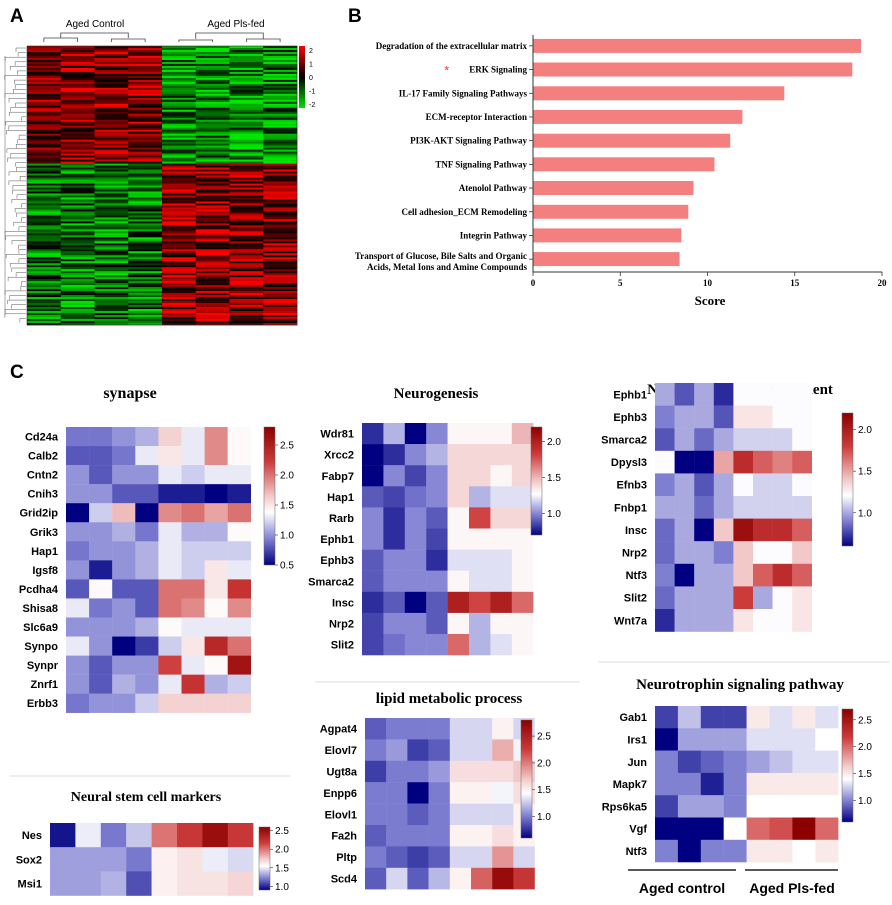  What do you see at coordinates (282, 868) in the screenshot?
I see `colorbar-tick-label: 1.5` at bounding box center [282, 868].